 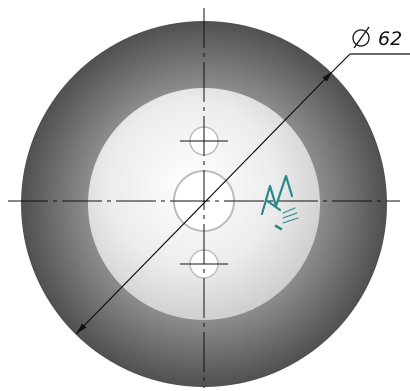 I want to click on diameter-value: 62, so click(x=390, y=39).